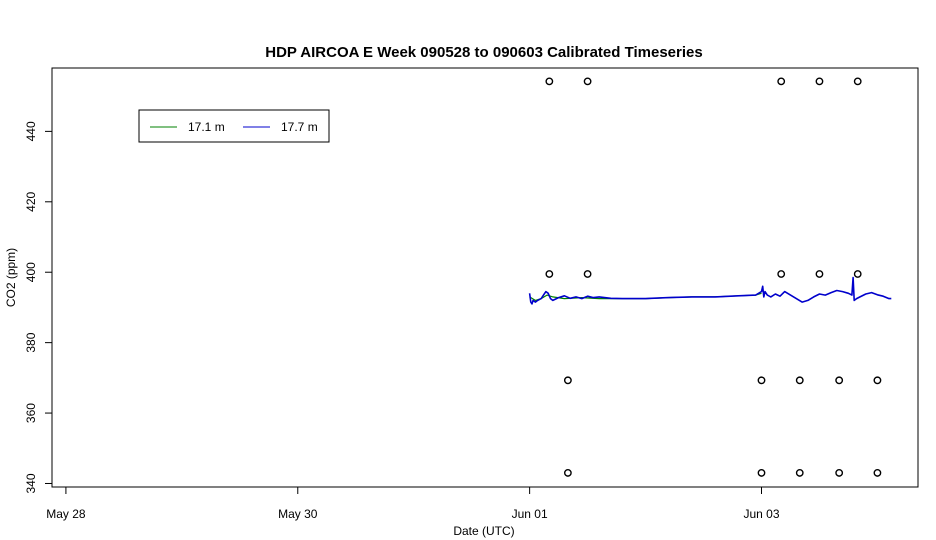 Image resolution: width=936 pixels, height=540 pixels. I want to click on y-tick-label-4: 420, so click(31, 201).